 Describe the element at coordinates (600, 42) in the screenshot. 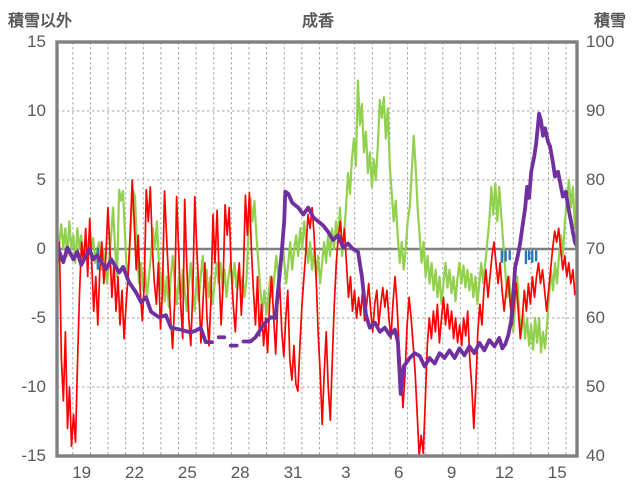

I see `y-right-tick-label: 100` at that location.